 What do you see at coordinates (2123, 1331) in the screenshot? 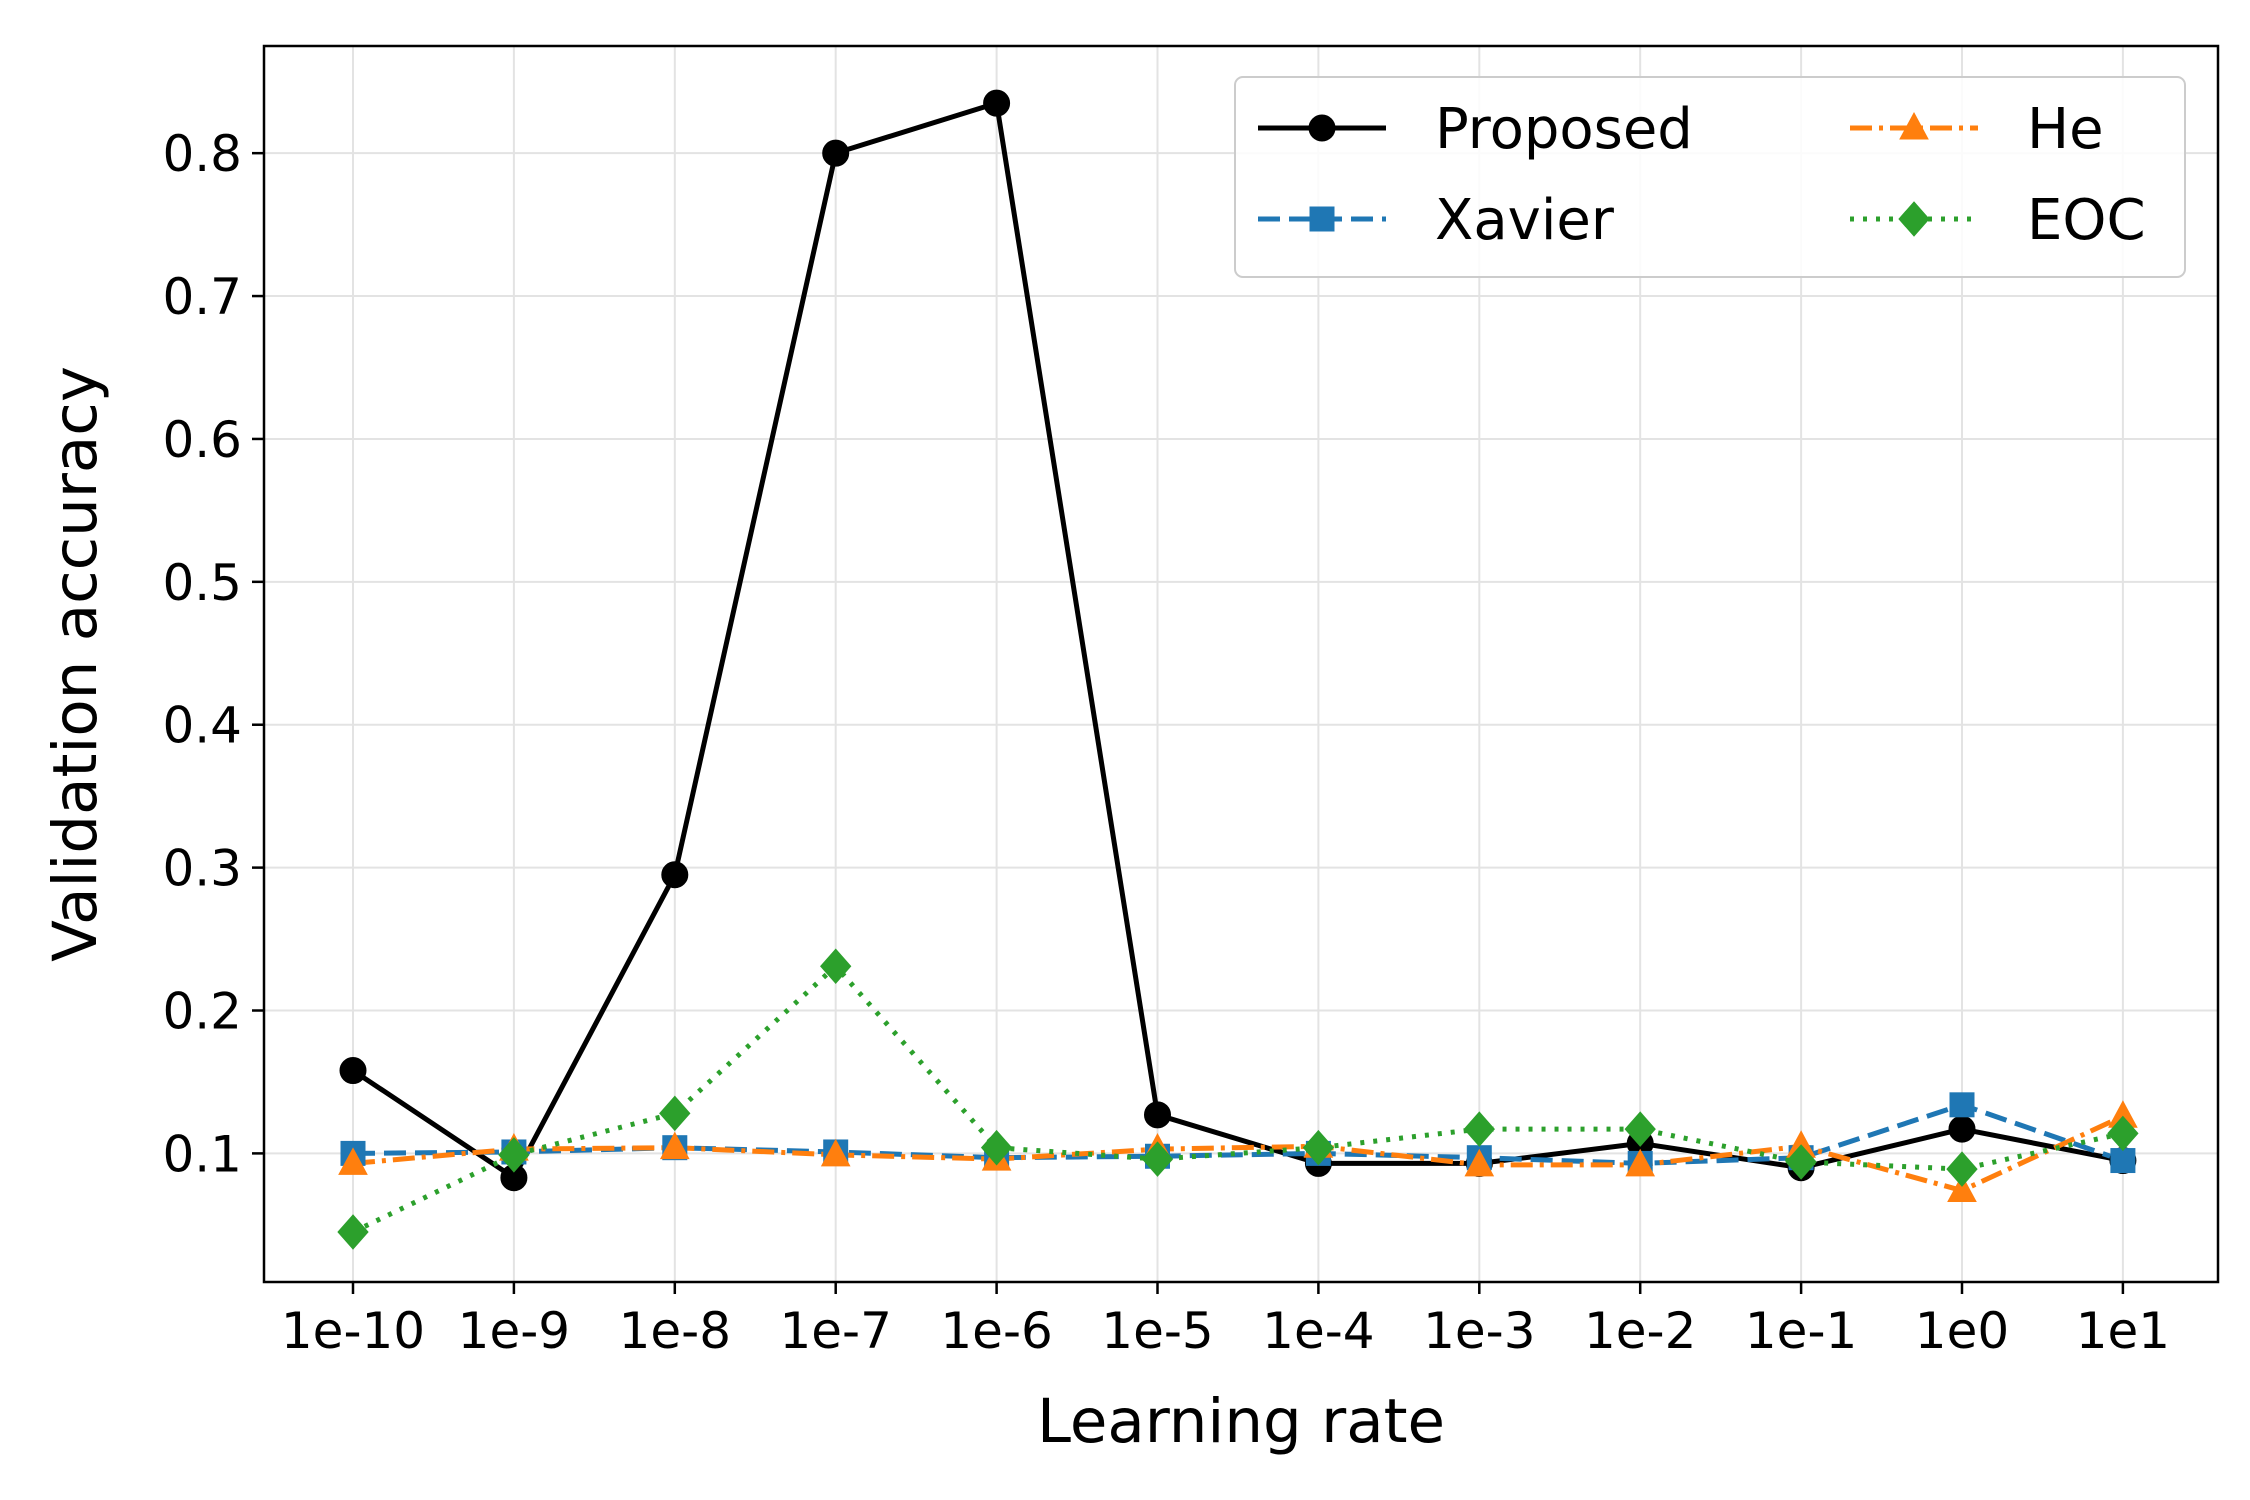
I see `x-tick-label: 1e1` at bounding box center [2123, 1331].